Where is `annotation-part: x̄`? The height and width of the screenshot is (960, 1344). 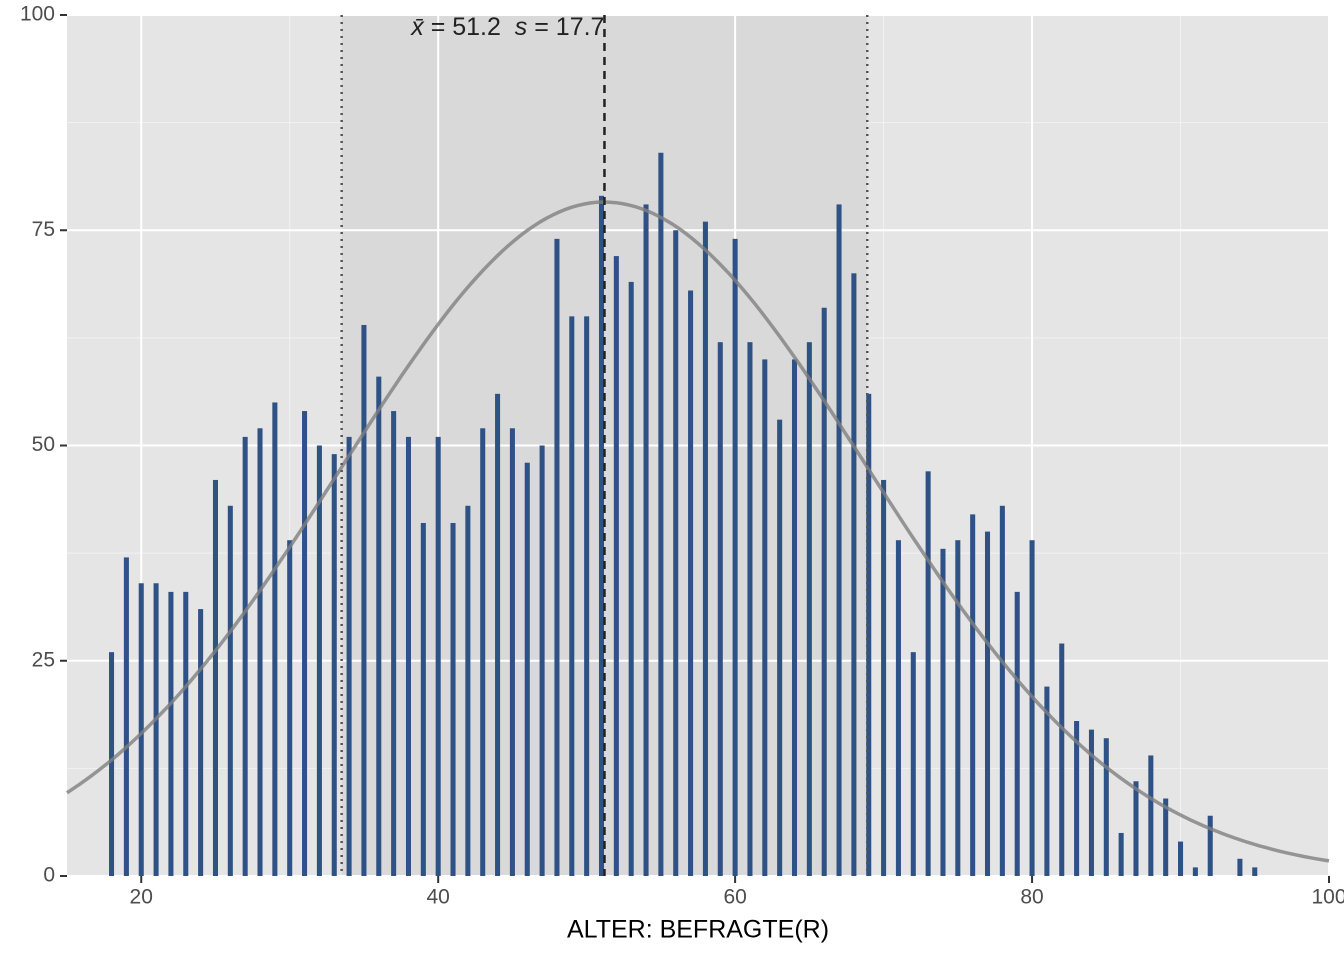 annotation-part: x̄ is located at coordinates (417, 27).